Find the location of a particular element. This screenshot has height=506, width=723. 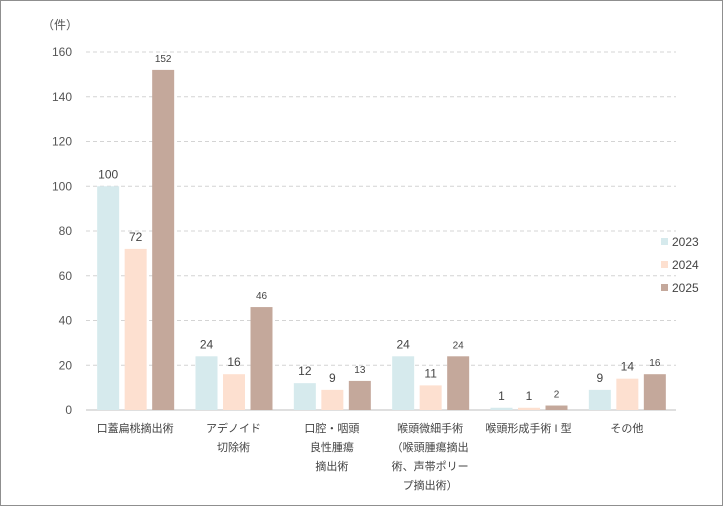

category-label: 口蓋扁桃摘出術 is located at coordinates (135, 428).